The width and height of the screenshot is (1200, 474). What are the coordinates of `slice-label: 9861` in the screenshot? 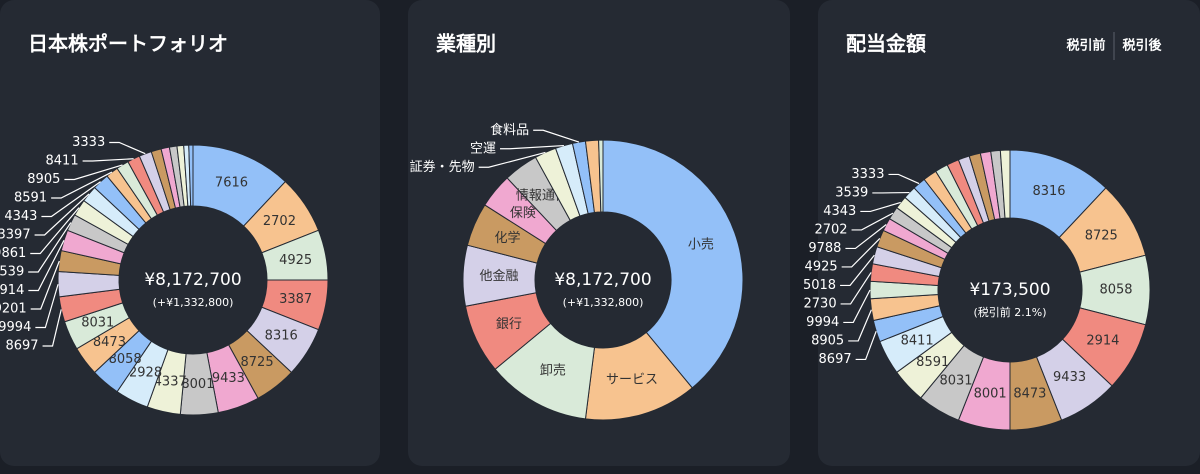 It's located at (13, 253).